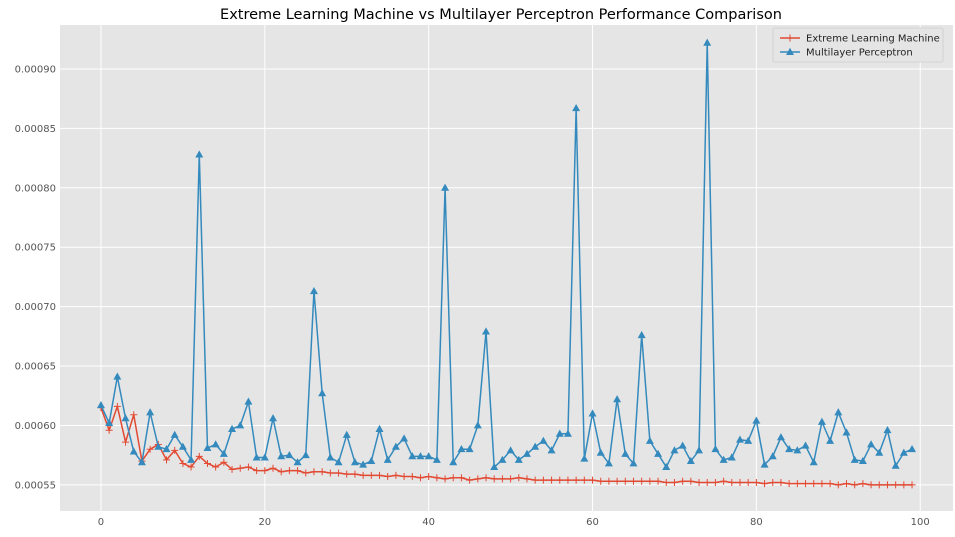 This screenshot has height=537, width=955. Describe the element at coordinates (35, 426) in the screenshot. I see `y-tick-label: 0.00060` at that location.